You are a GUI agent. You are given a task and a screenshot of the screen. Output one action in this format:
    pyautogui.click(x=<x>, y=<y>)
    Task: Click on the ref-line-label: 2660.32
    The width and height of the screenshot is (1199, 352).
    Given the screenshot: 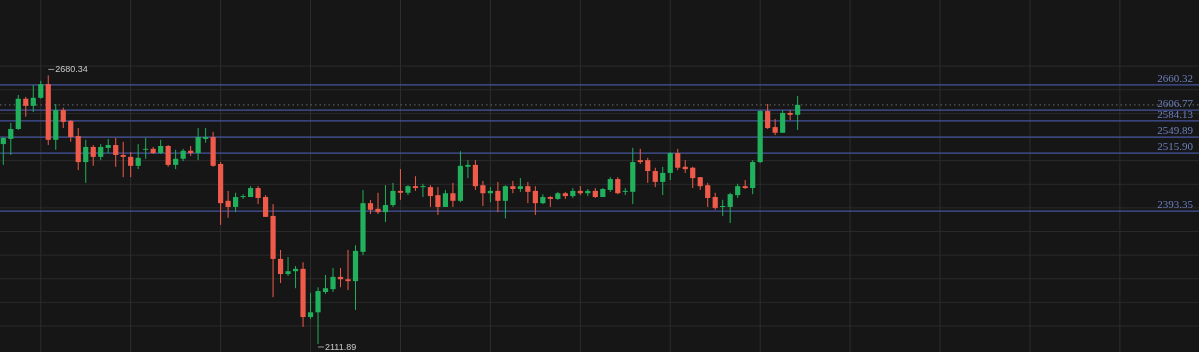 What is the action you would take?
    pyautogui.click(x=1175, y=77)
    